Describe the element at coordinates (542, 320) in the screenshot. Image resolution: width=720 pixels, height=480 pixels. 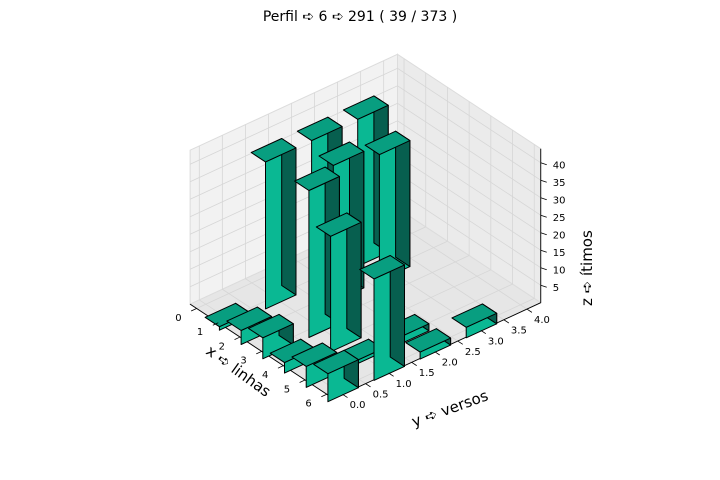
I see `y-tick-label: 4.0` at that location.